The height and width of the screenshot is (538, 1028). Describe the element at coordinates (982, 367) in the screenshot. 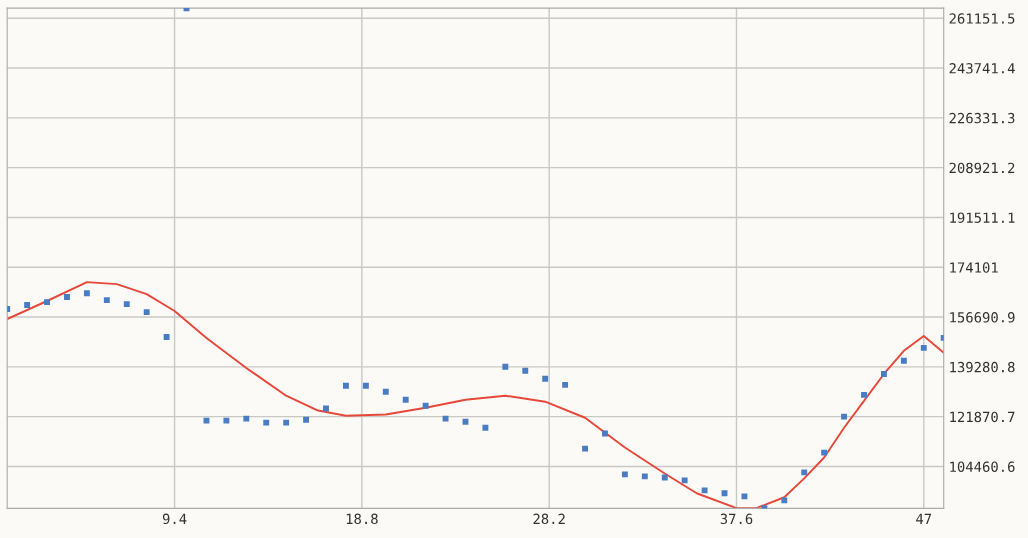

I see `y-tick-label: 139280.8` at that location.